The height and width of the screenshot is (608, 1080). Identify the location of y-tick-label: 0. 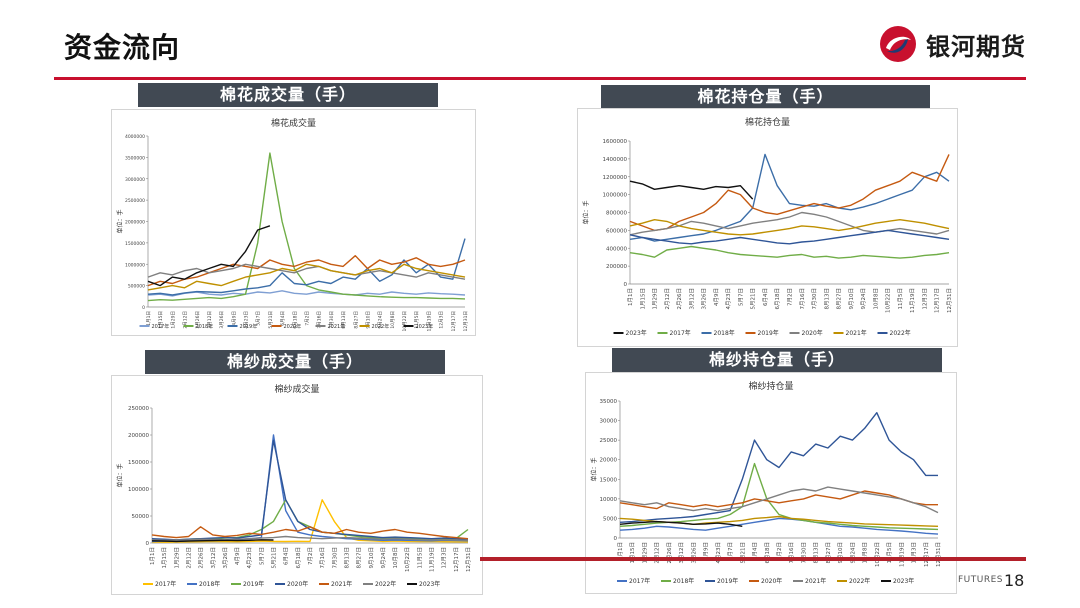
(626, 285).